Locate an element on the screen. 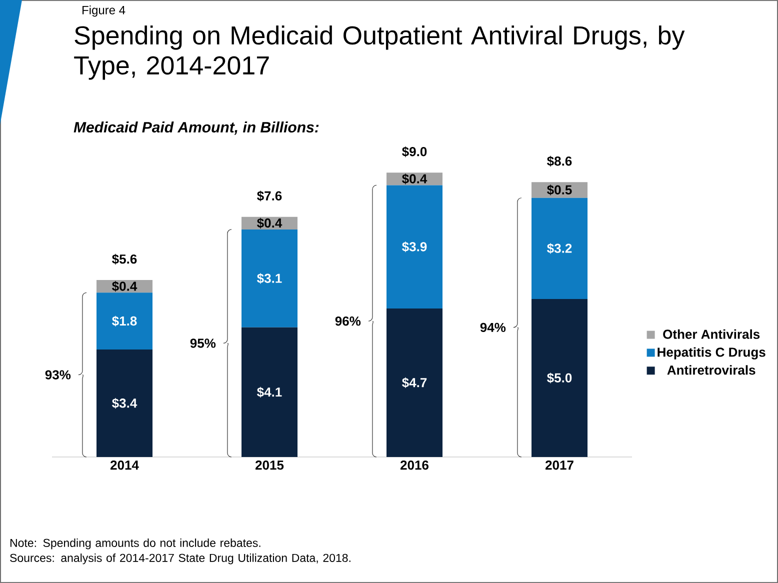 The image size is (778, 583). chart-subtitle: Medicaid Paid Amount, in Billions: is located at coordinates (196, 128).